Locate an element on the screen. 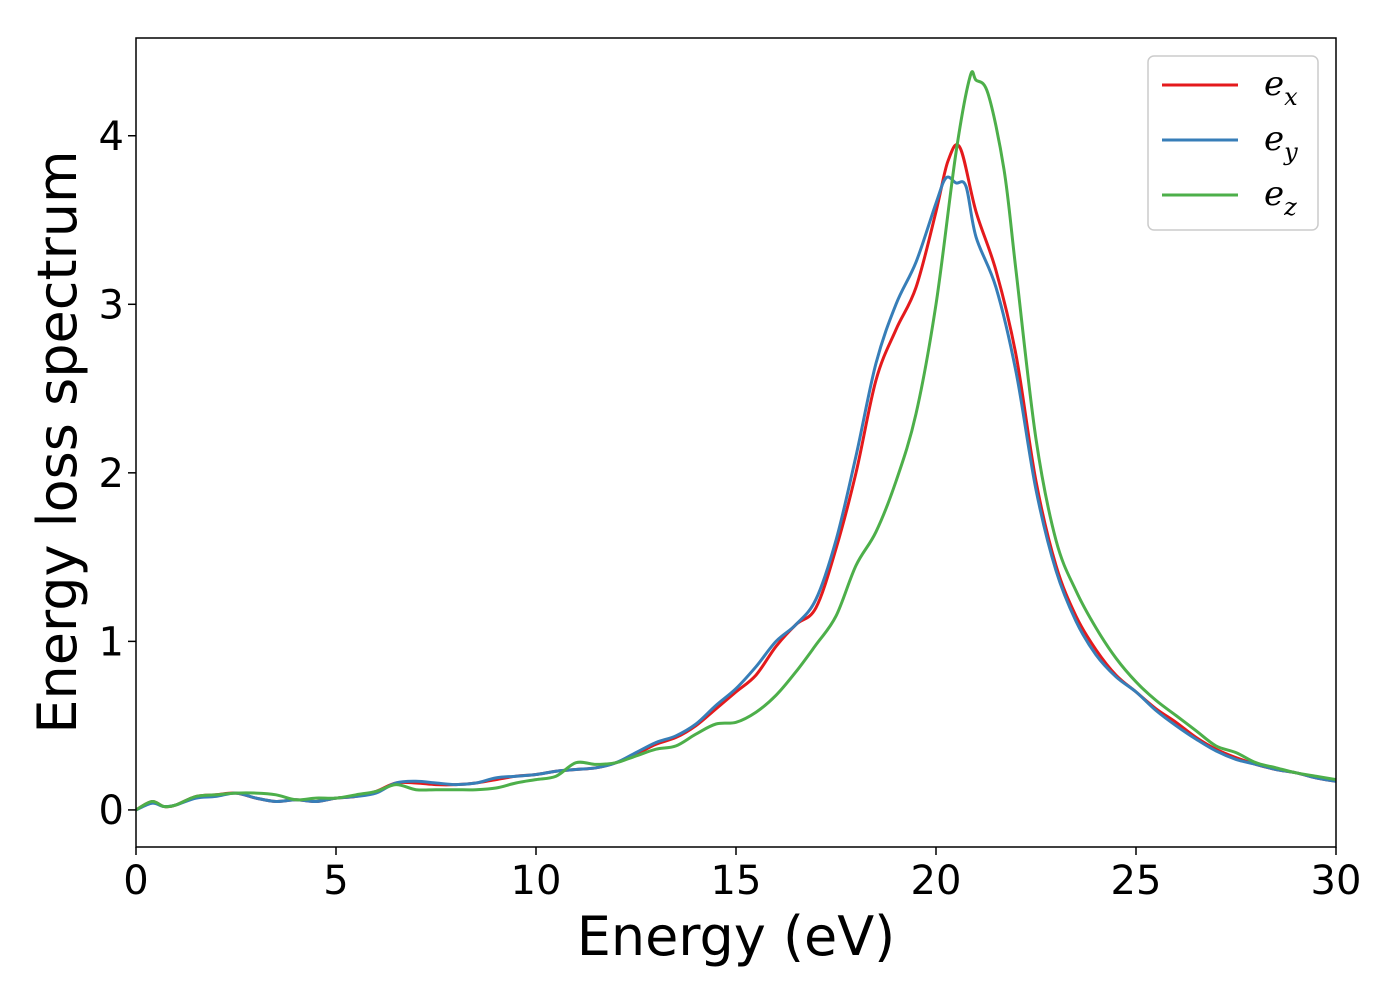 The image size is (1400, 1000). legend-label-subscript: x is located at coordinates (1291, 97).